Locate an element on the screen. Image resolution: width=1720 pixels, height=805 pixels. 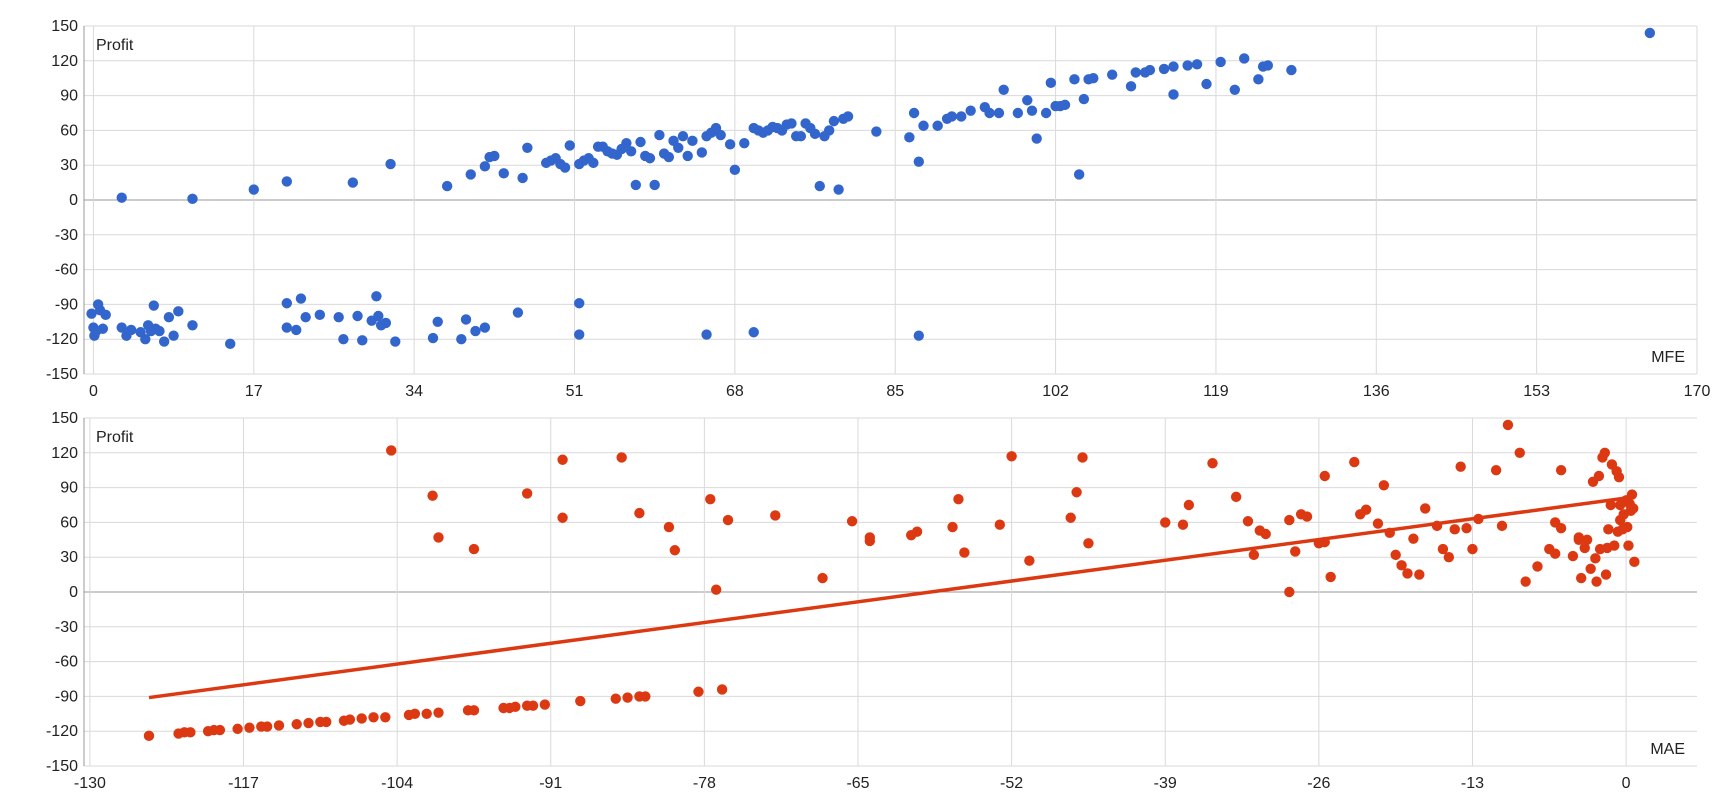
mae-y-tick-label: -120 is located at coordinates (62, 731).